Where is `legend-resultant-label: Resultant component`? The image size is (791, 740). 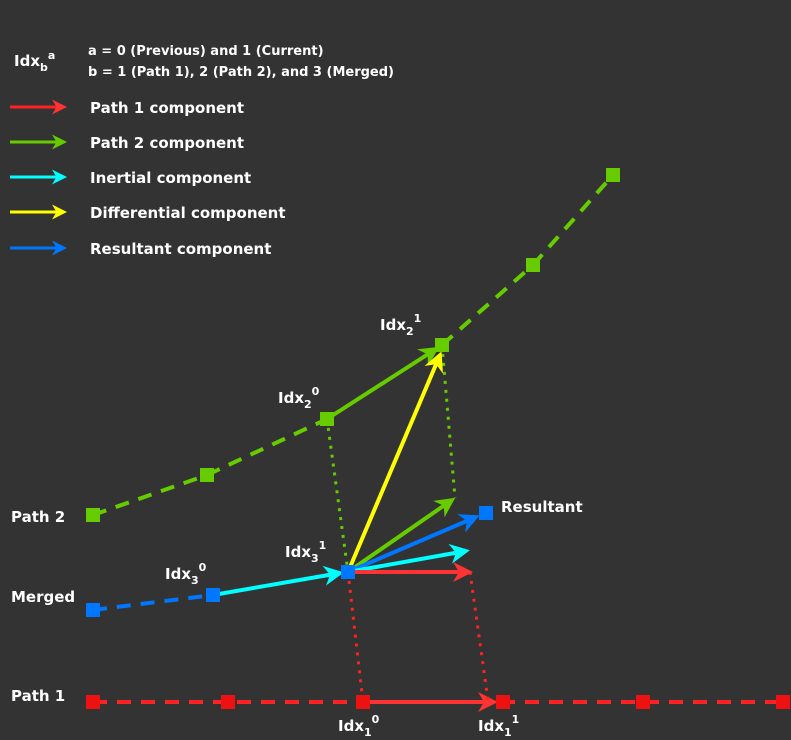 legend-resultant-label: Resultant component is located at coordinates (180, 249).